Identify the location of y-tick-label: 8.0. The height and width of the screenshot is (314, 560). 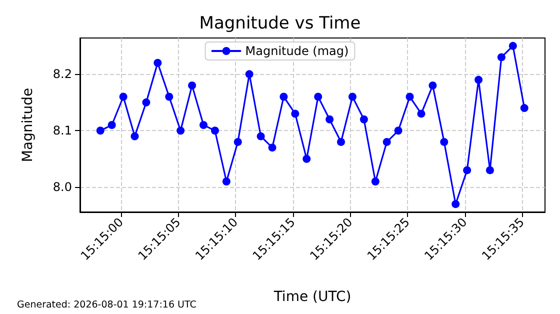
(62, 187).